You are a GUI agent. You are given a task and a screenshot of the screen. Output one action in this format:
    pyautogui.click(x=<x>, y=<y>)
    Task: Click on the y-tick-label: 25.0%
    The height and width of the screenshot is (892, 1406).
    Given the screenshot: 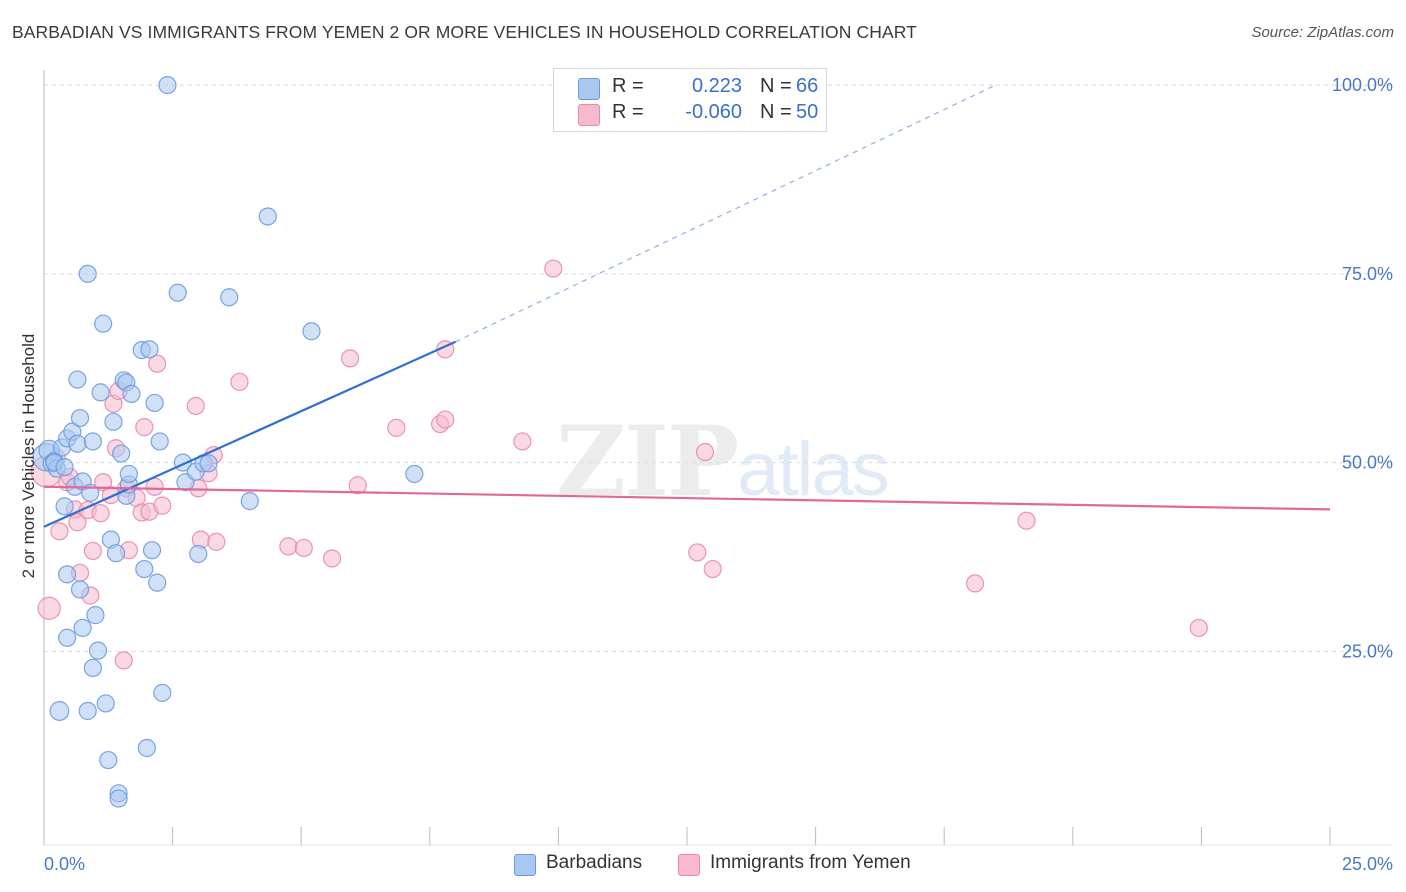 What is the action you would take?
    pyautogui.click(x=1367, y=651)
    